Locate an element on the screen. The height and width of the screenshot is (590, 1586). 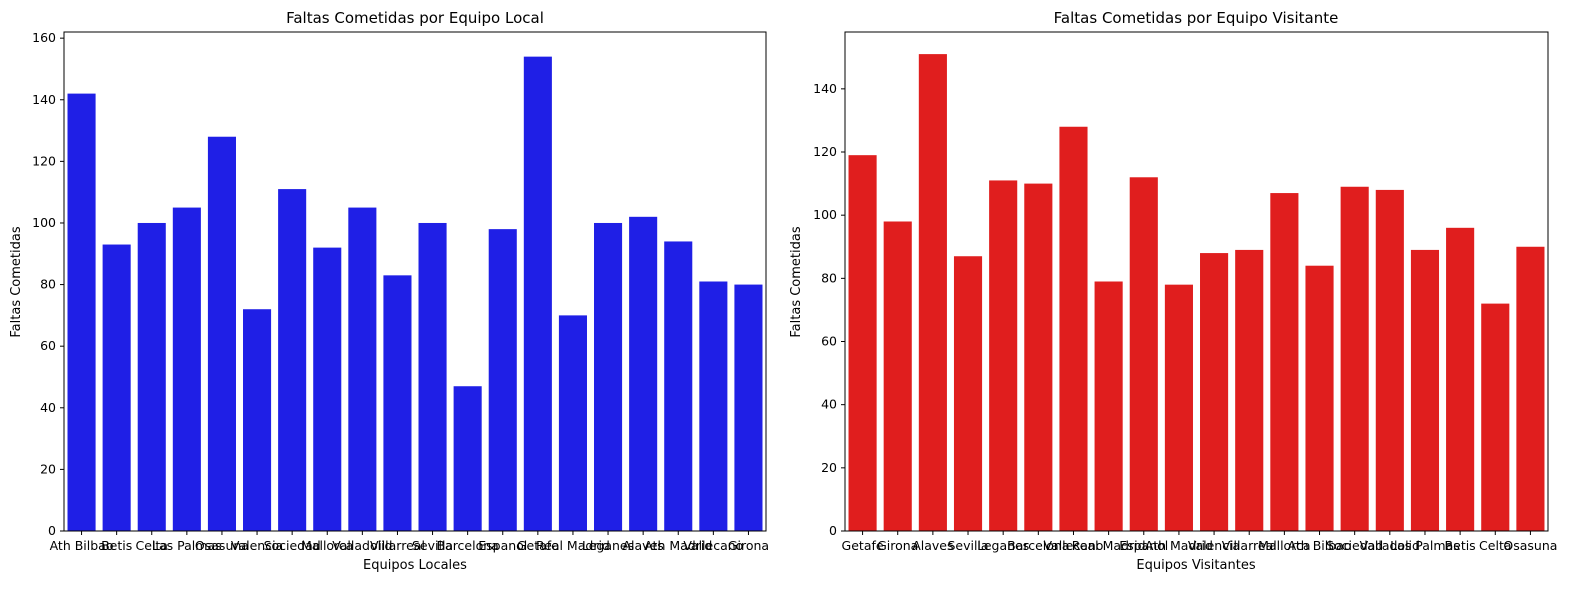
y-tick-label: 20 is located at coordinates (829, 467).